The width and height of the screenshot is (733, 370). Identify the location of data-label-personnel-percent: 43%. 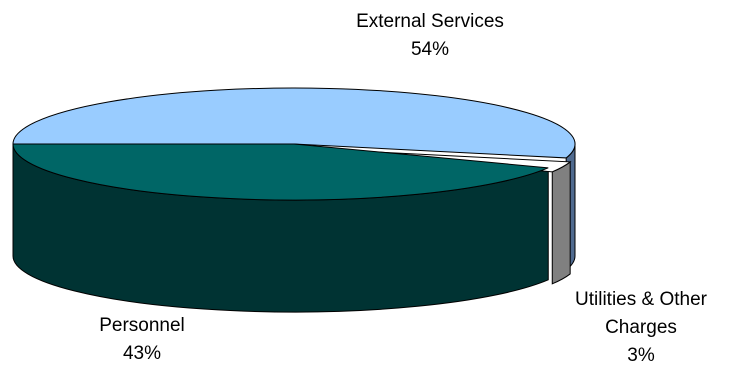
(142, 353).